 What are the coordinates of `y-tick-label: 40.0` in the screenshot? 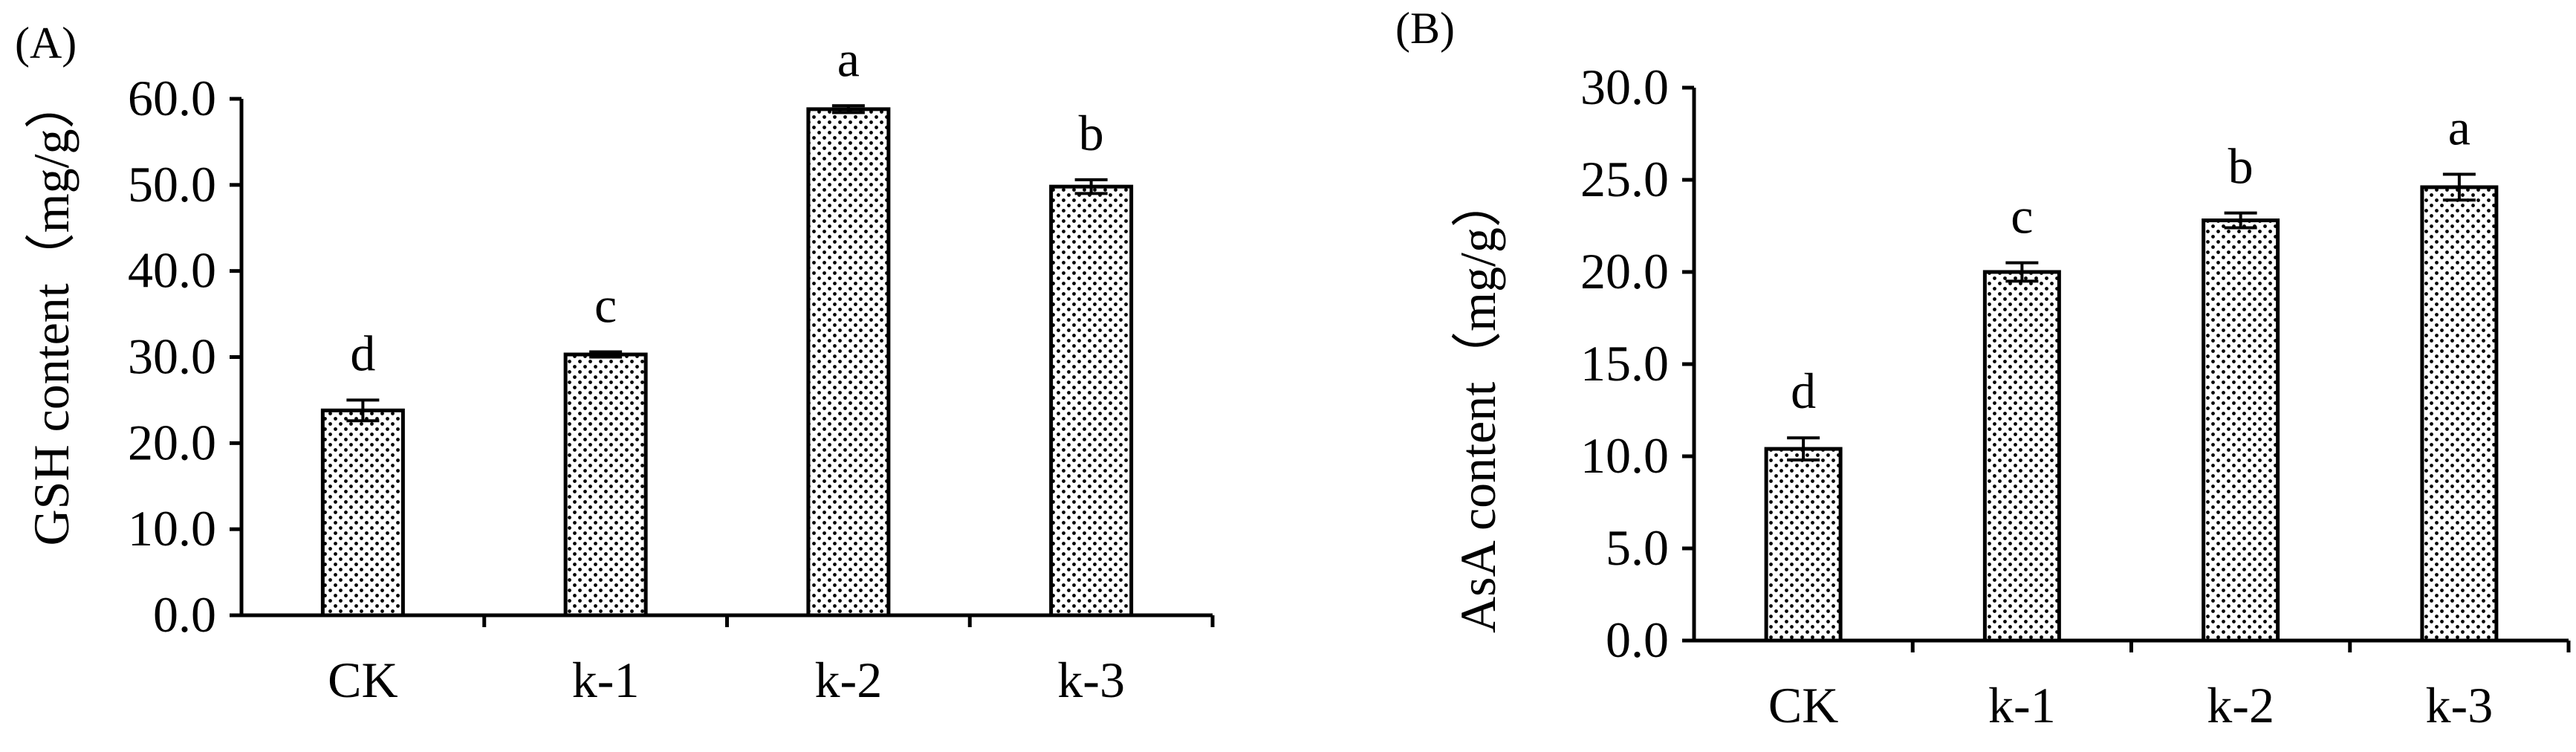 It's located at (172, 270).